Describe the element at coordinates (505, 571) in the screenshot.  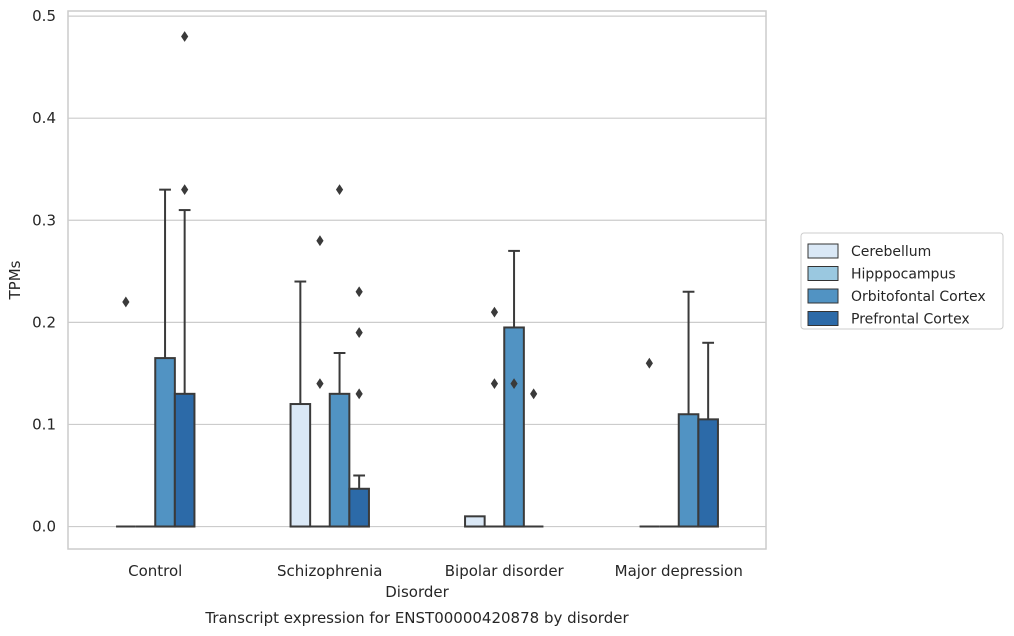
I see `x-tick-label: Bipolar disorder` at that location.